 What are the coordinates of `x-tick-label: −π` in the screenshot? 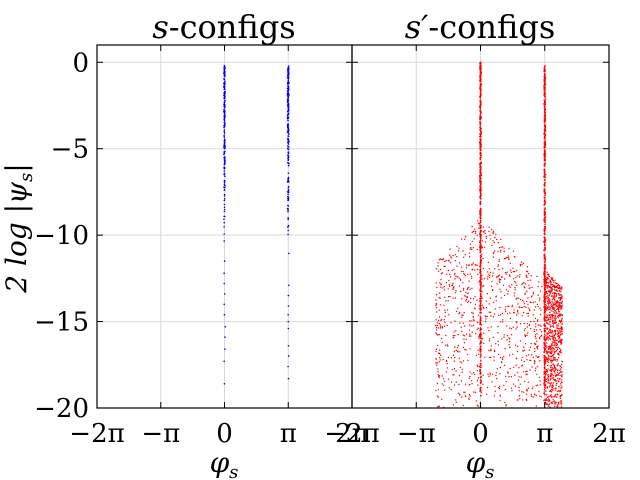 It's located at (160, 434).